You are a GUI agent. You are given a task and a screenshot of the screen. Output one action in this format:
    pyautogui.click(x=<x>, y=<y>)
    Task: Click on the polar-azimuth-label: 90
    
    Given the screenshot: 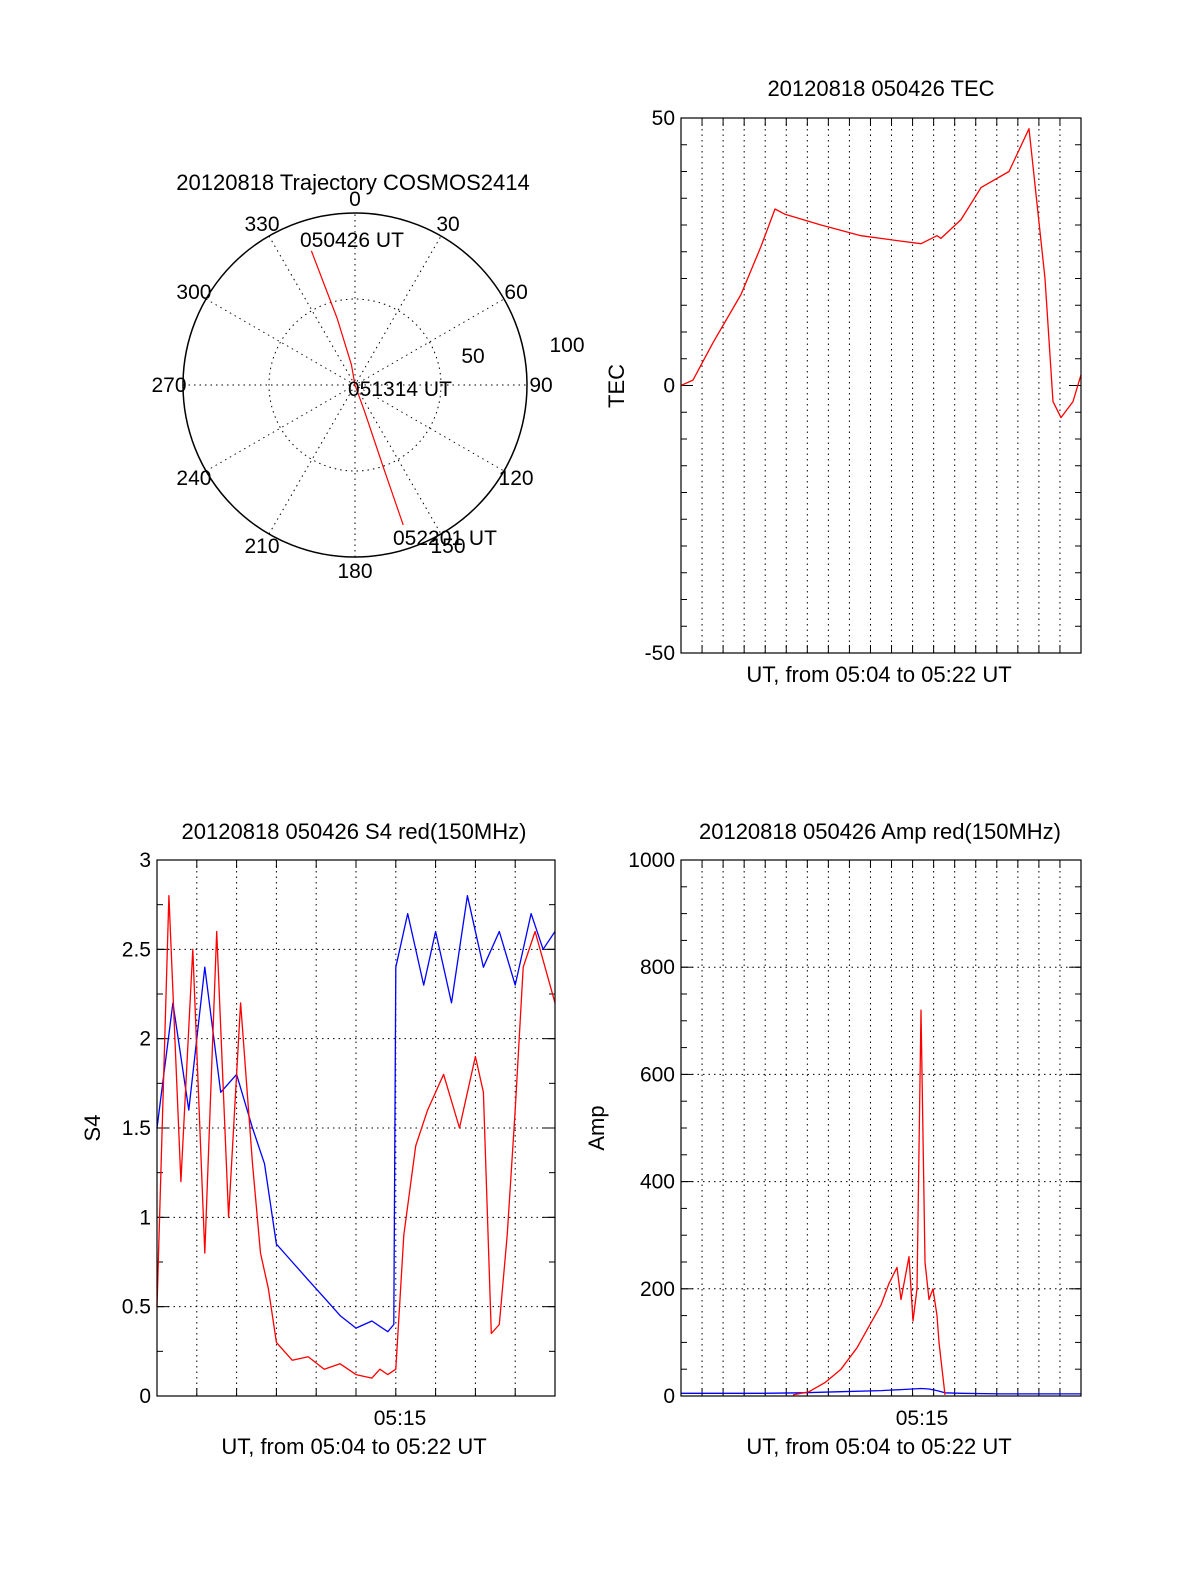 What is the action you would take?
    pyautogui.click(x=540, y=385)
    